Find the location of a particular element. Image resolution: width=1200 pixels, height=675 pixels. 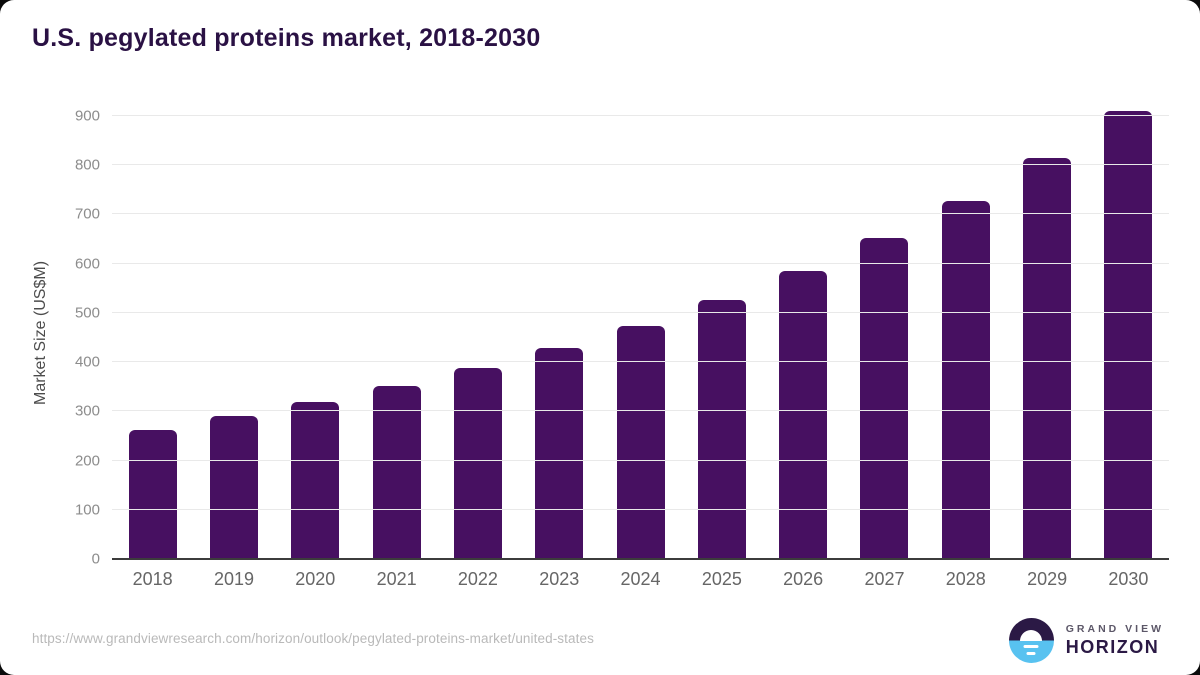

horizon-sun-icon is located at coordinates (1031, 640).